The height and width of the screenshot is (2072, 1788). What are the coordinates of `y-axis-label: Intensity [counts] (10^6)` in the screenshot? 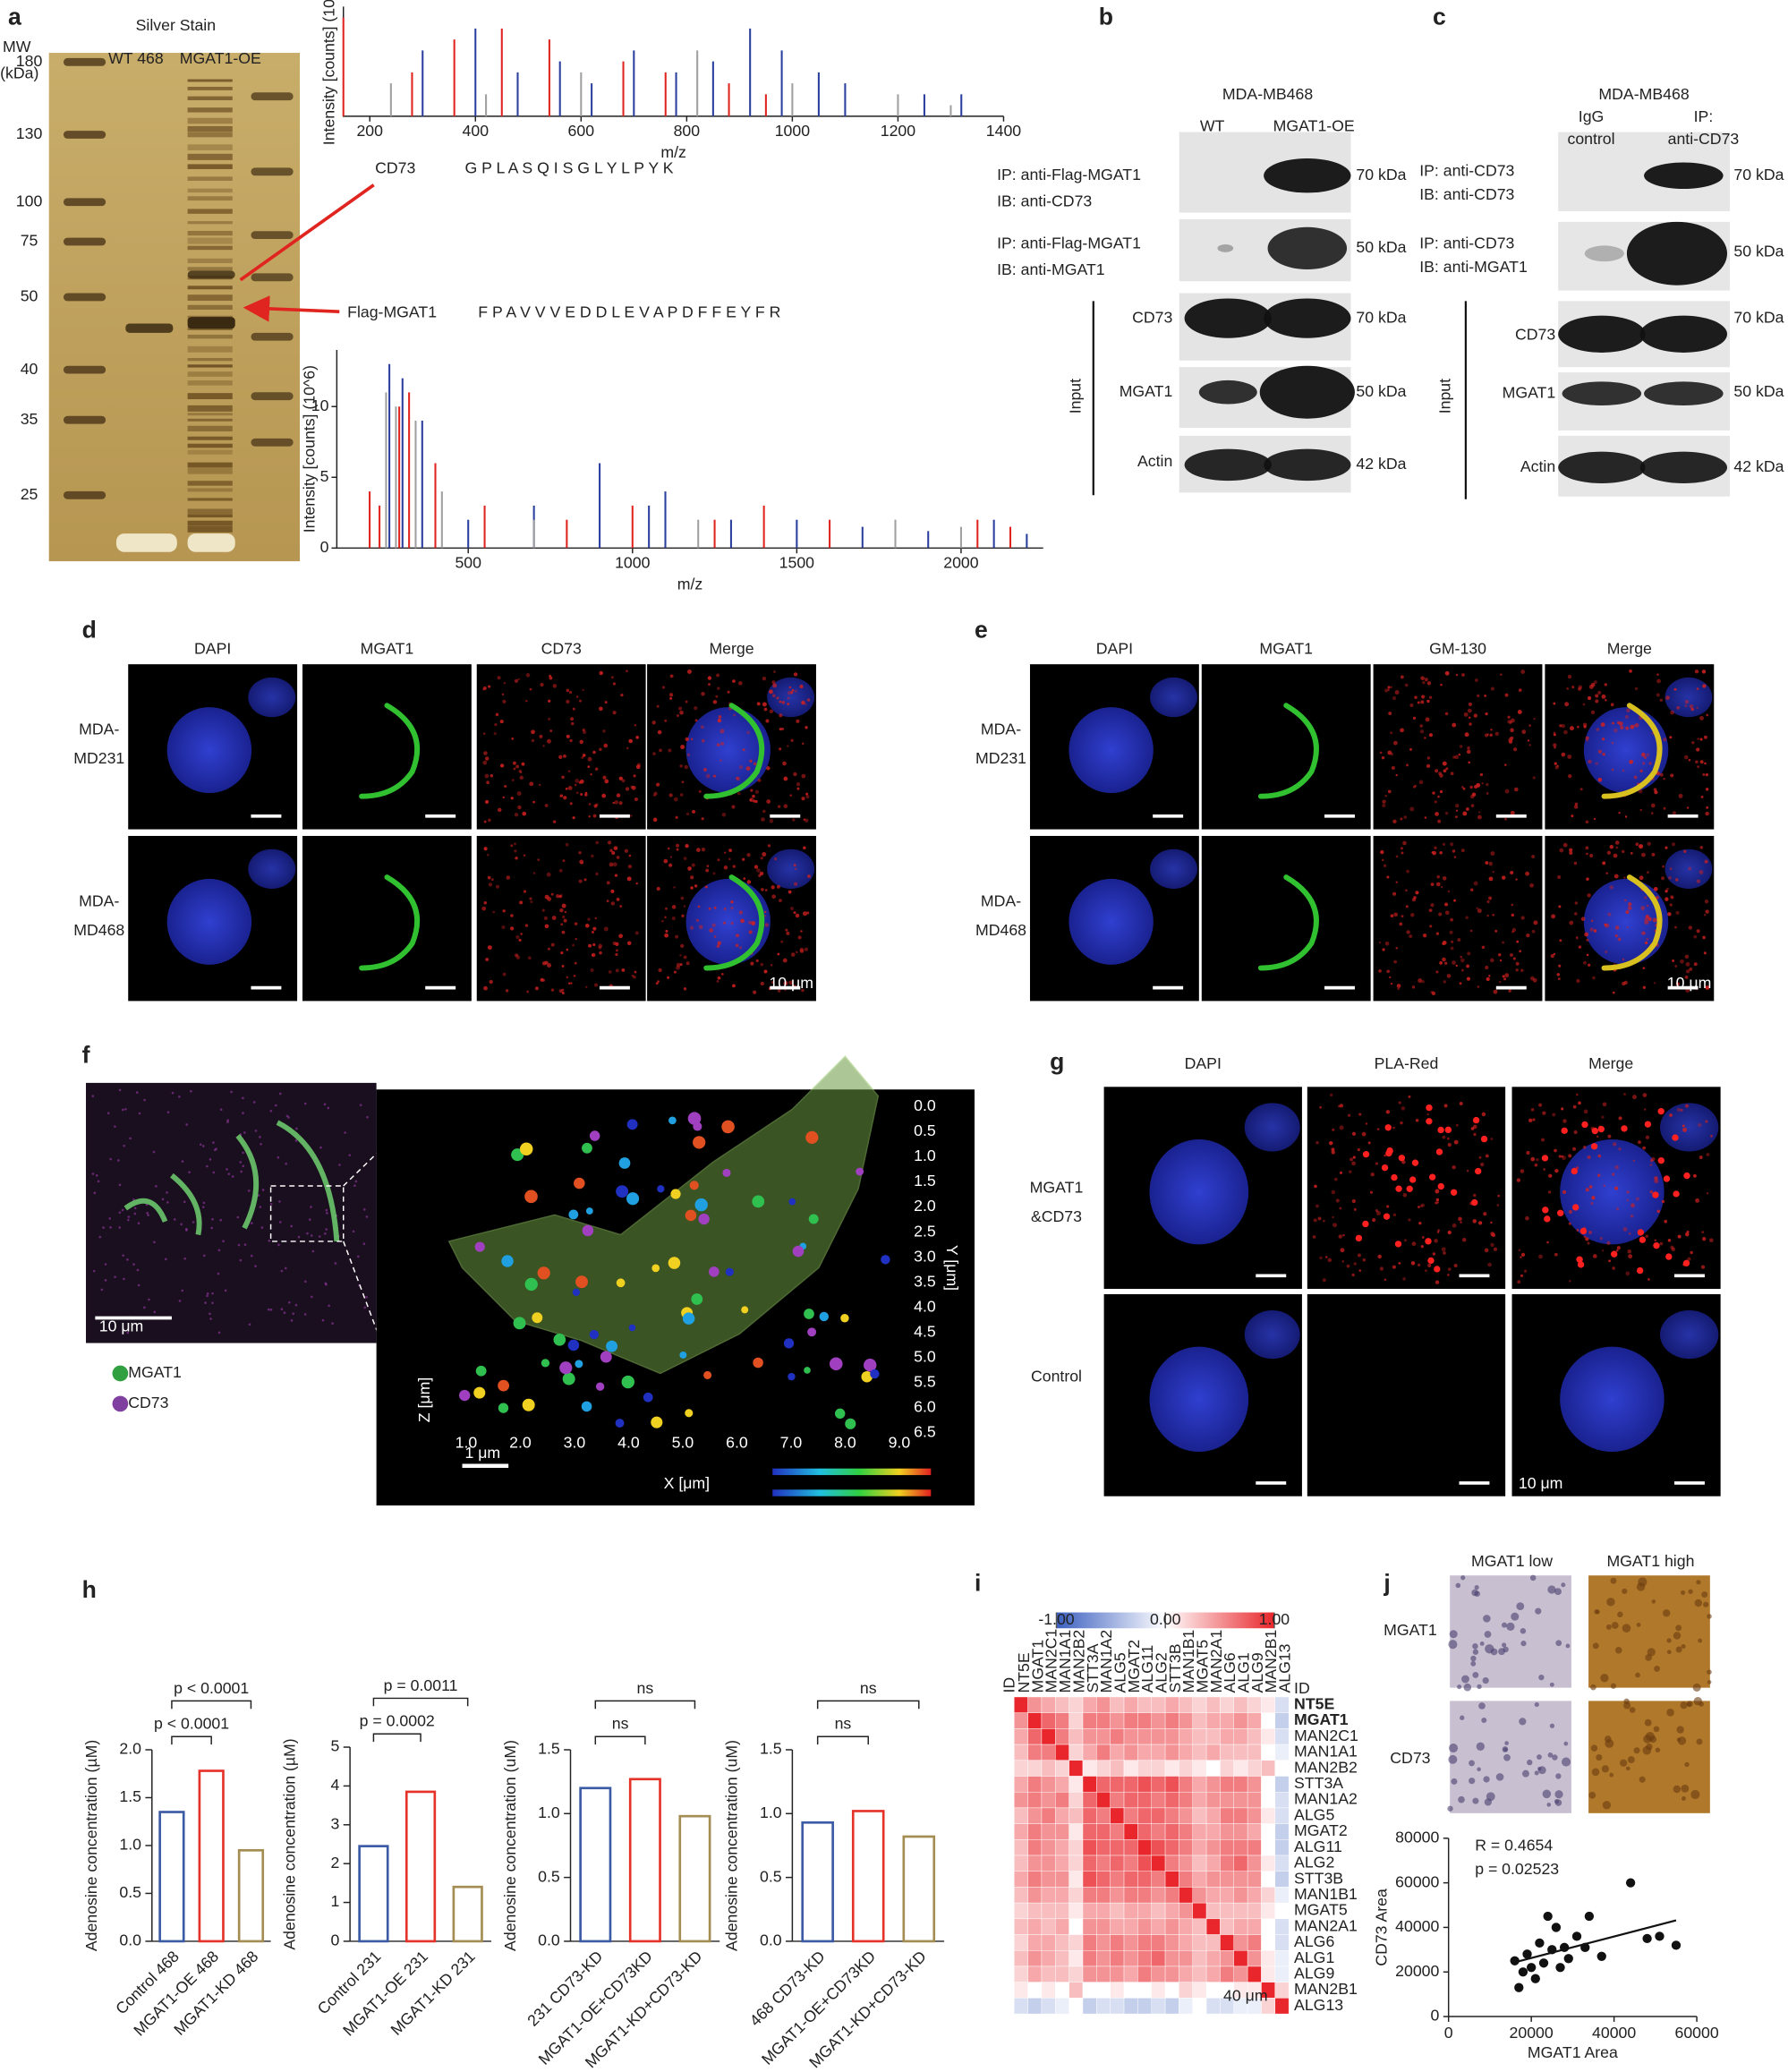 It's located at (310, 449).